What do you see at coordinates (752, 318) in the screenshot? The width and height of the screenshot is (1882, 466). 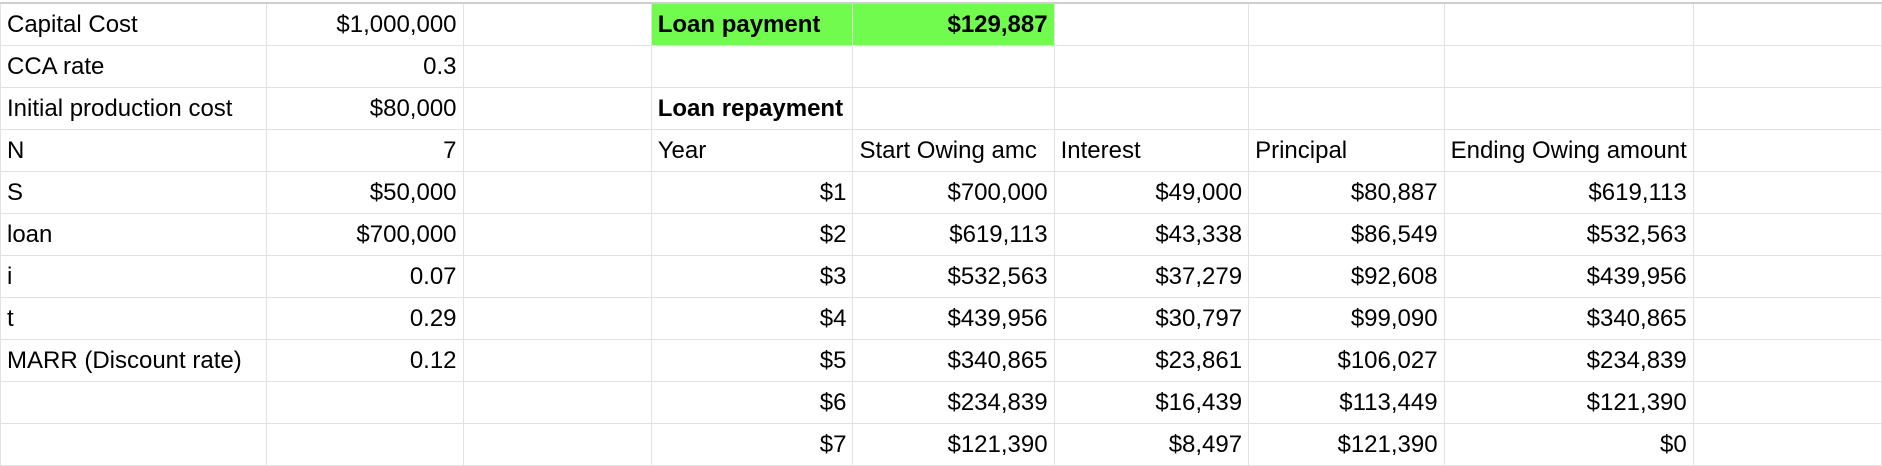 I see `repayment-year: $4` at bounding box center [752, 318].